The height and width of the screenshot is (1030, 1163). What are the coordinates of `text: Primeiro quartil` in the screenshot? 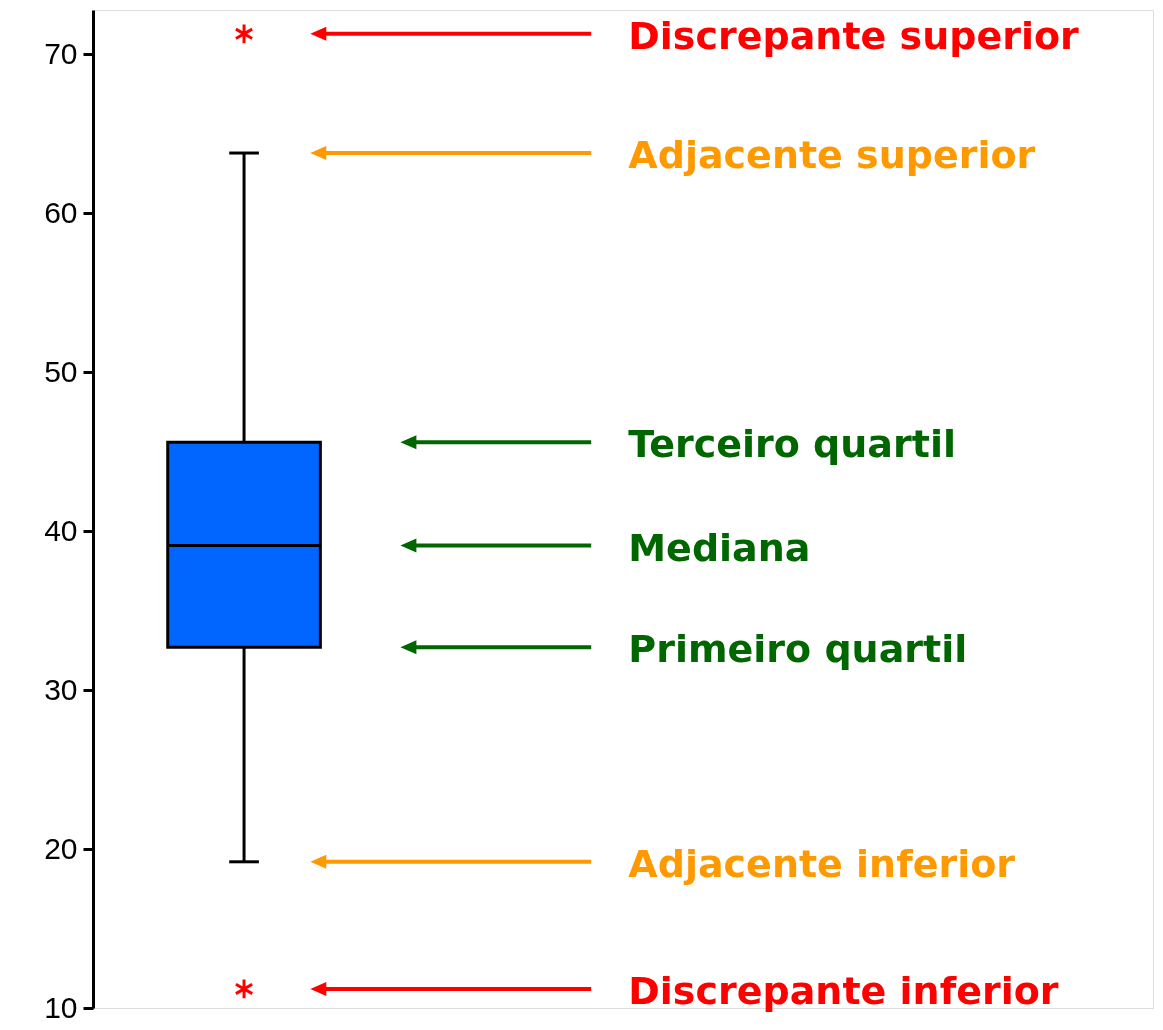 It's located at (798, 649).